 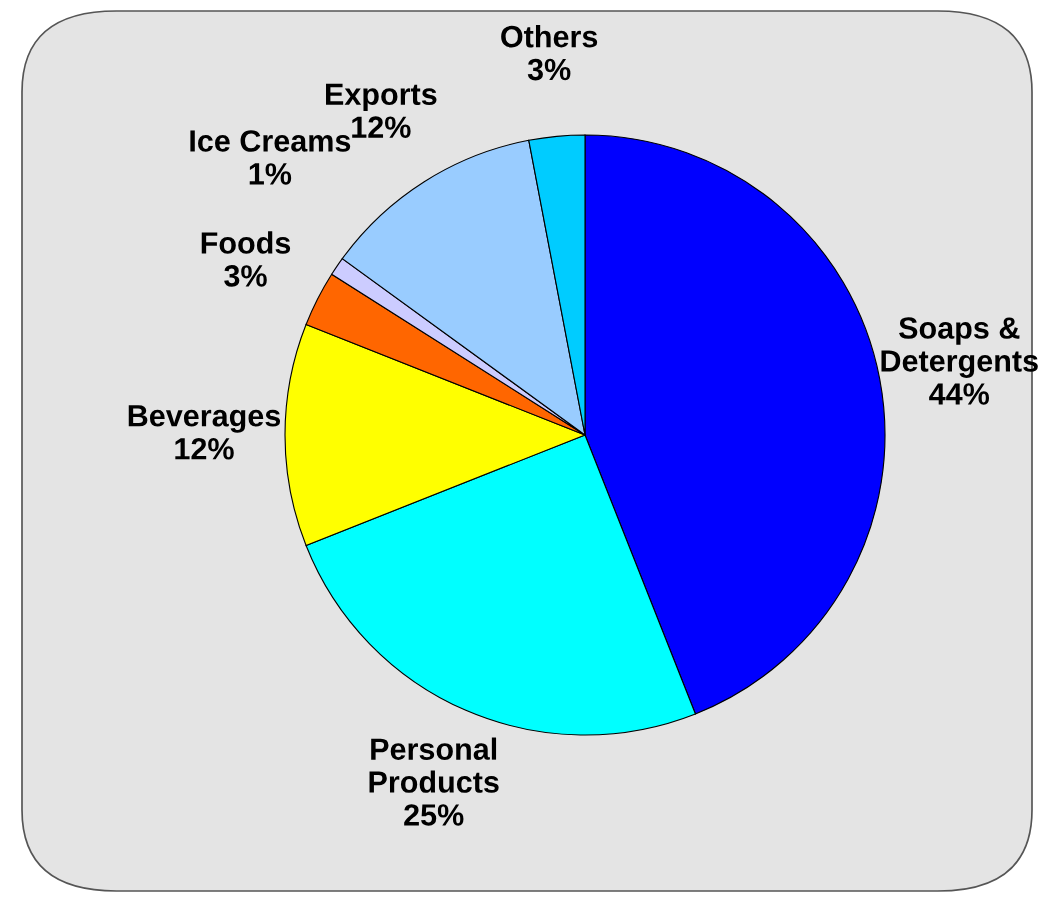 What do you see at coordinates (381, 97) in the screenshot?
I see `slice-label: Exports` at bounding box center [381, 97].